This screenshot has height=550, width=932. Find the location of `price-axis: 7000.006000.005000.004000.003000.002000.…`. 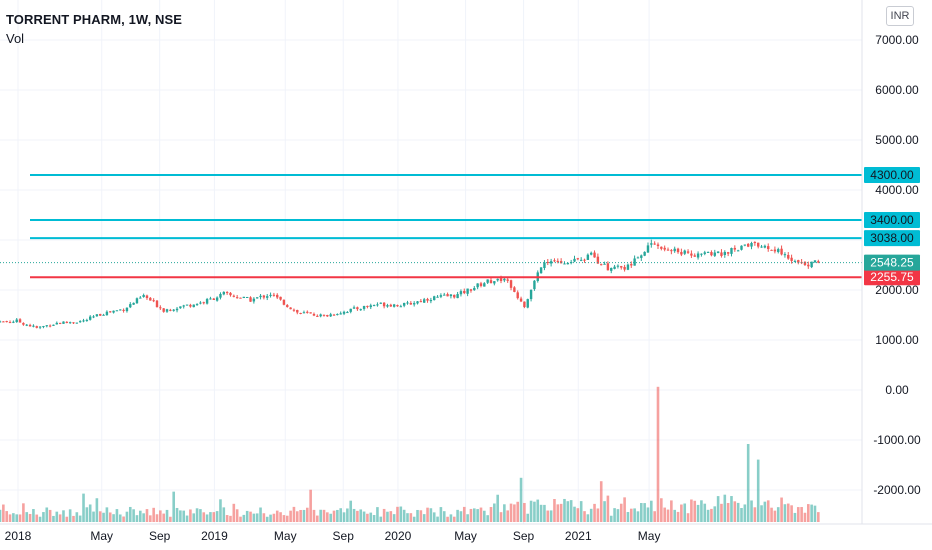

price-axis: 7000.006000.005000.004000.003000.002000.… is located at coordinates (897, 265).